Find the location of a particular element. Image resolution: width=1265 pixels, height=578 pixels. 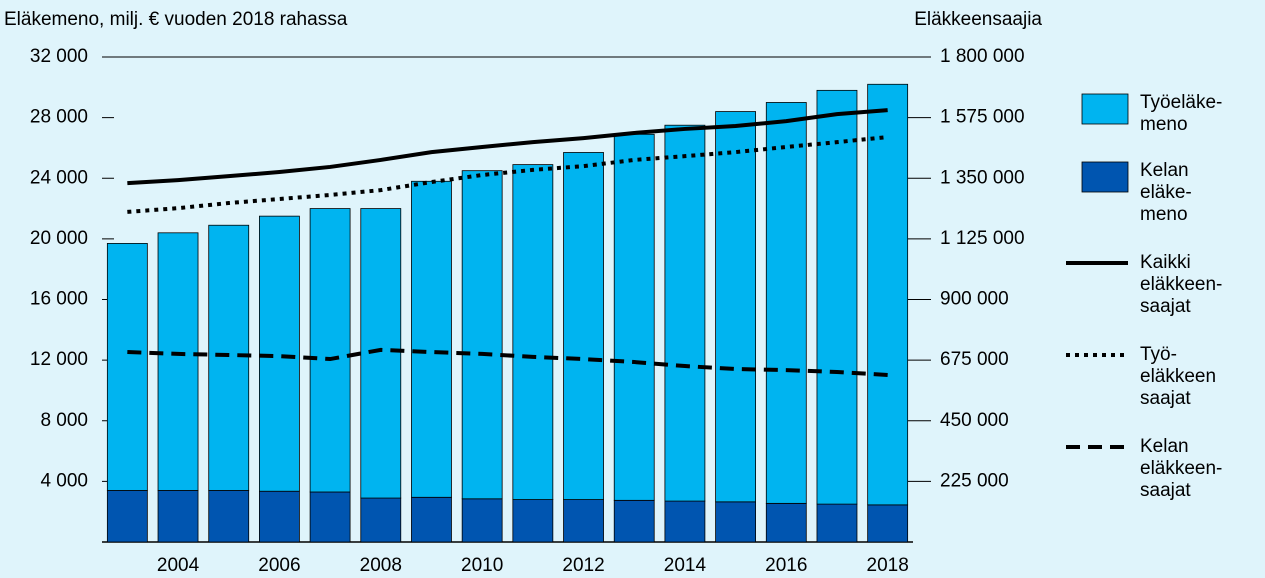

y2-tick-label: 900 000 is located at coordinates (974, 299).